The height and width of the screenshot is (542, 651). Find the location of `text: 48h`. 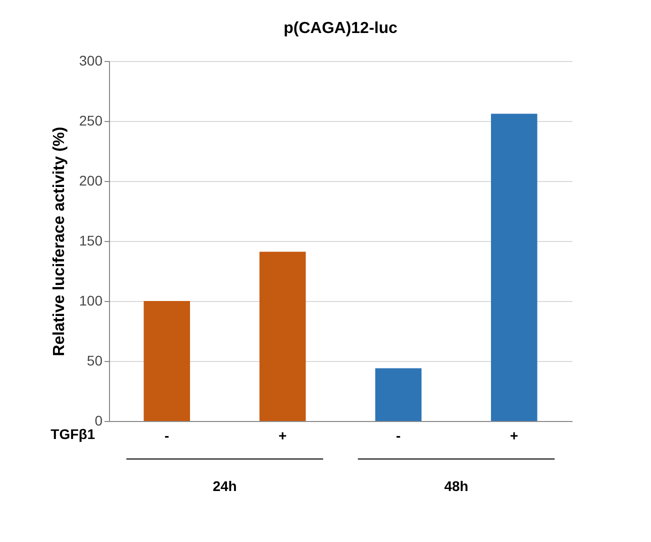

text: 48h is located at coordinates (456, 486).